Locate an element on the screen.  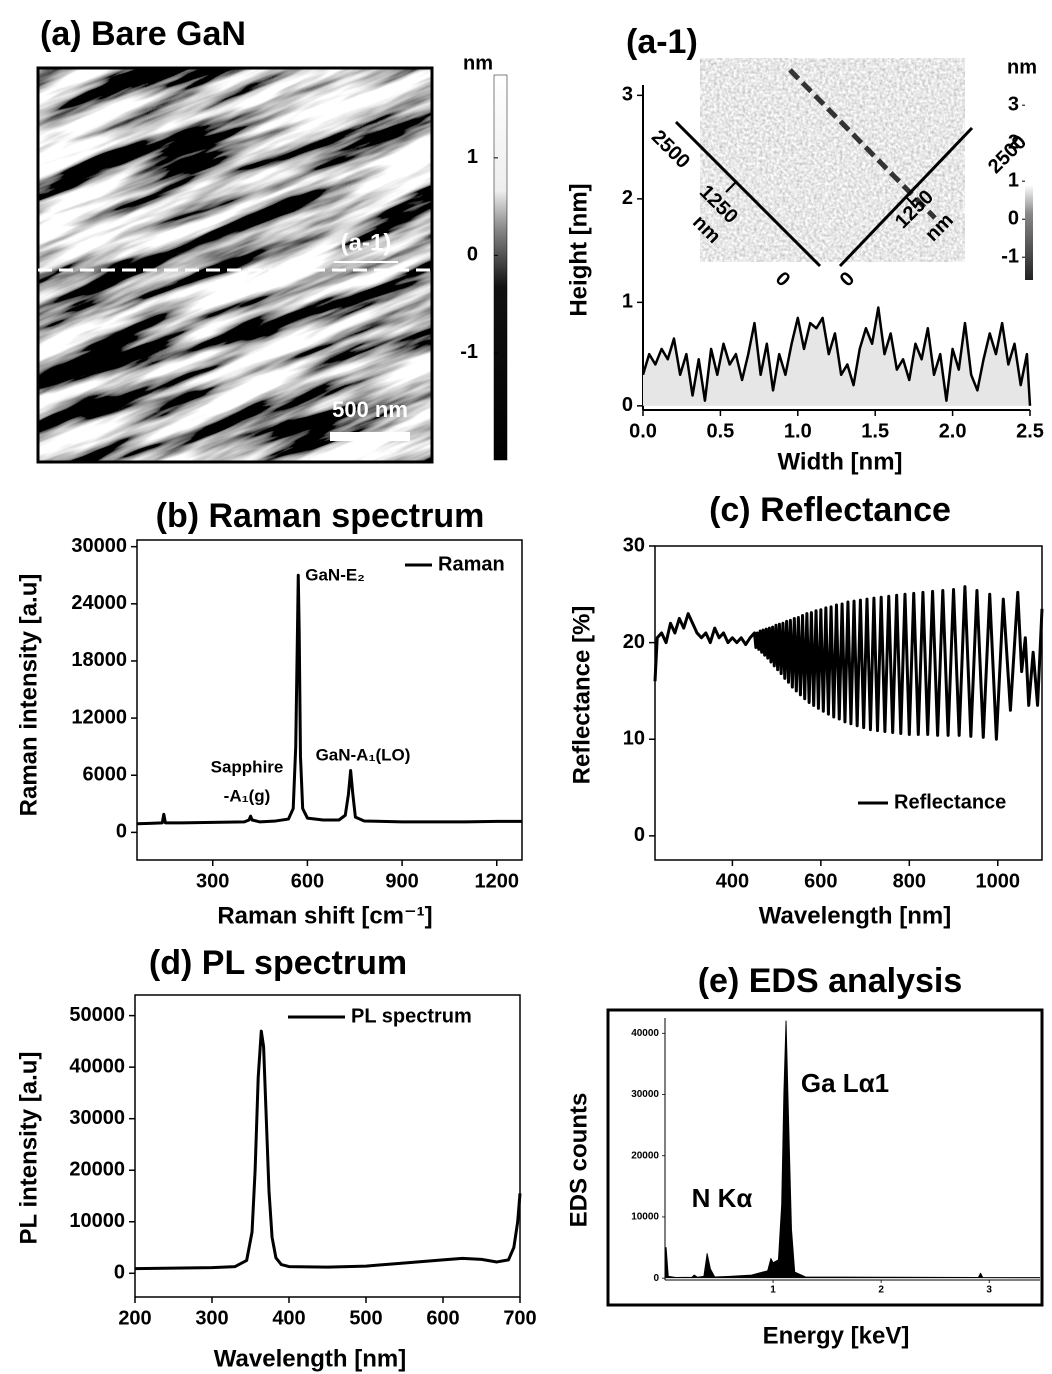
panel-title: (a) Bare GaN is located at coordinates (143, 34).